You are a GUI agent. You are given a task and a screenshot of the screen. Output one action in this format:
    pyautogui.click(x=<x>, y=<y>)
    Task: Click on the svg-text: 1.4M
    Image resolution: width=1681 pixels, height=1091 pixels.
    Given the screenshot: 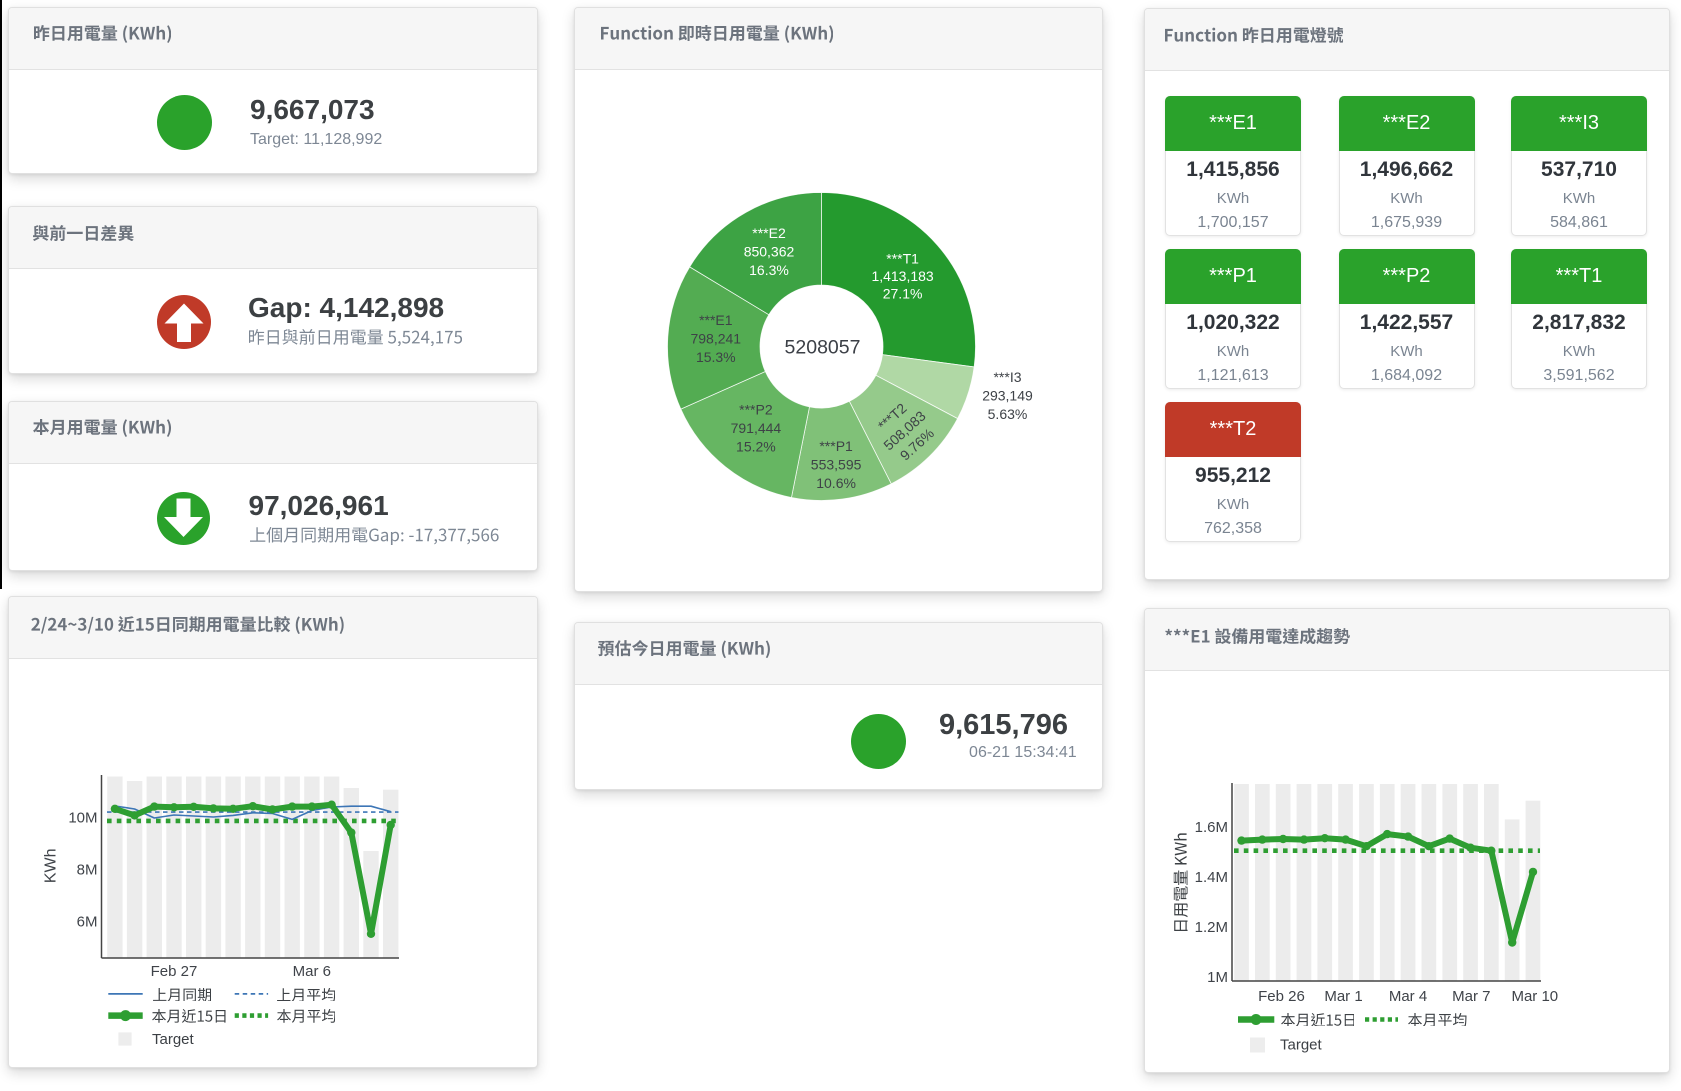 What is the action you would take?
    pyautogui.click(x=1211, y=877)
    